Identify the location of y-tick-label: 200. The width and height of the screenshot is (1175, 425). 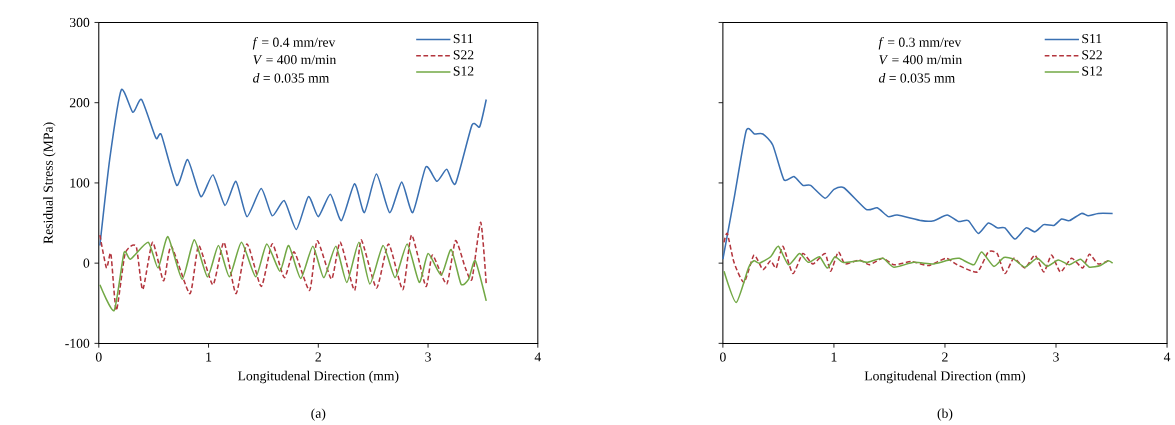
(79, 102).